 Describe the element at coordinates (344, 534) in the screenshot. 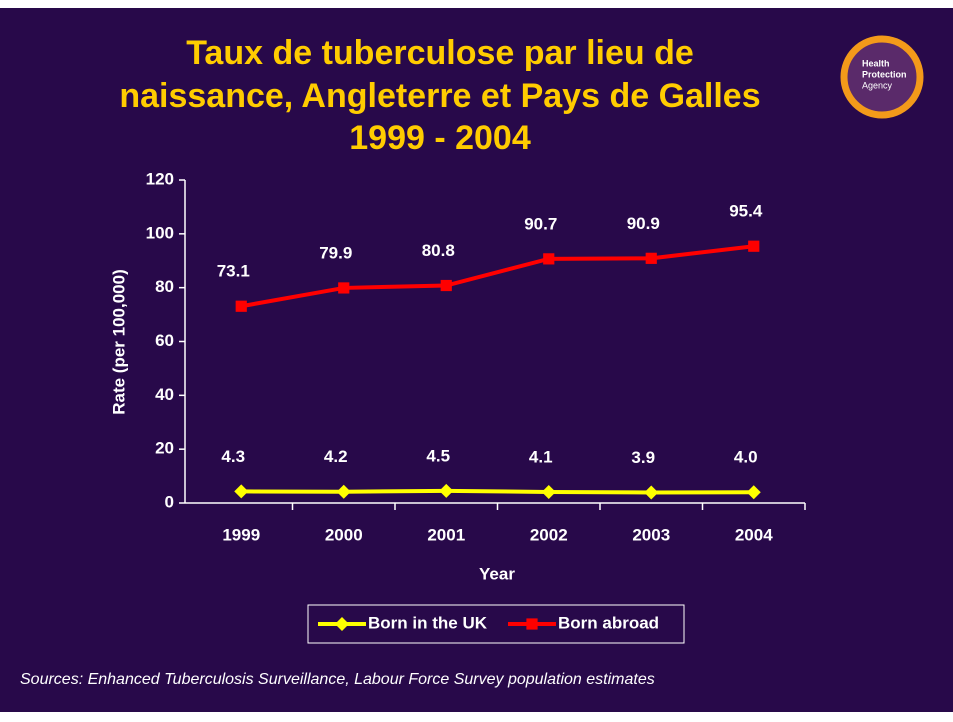

I see `x-tick-label: 2000` at that location.